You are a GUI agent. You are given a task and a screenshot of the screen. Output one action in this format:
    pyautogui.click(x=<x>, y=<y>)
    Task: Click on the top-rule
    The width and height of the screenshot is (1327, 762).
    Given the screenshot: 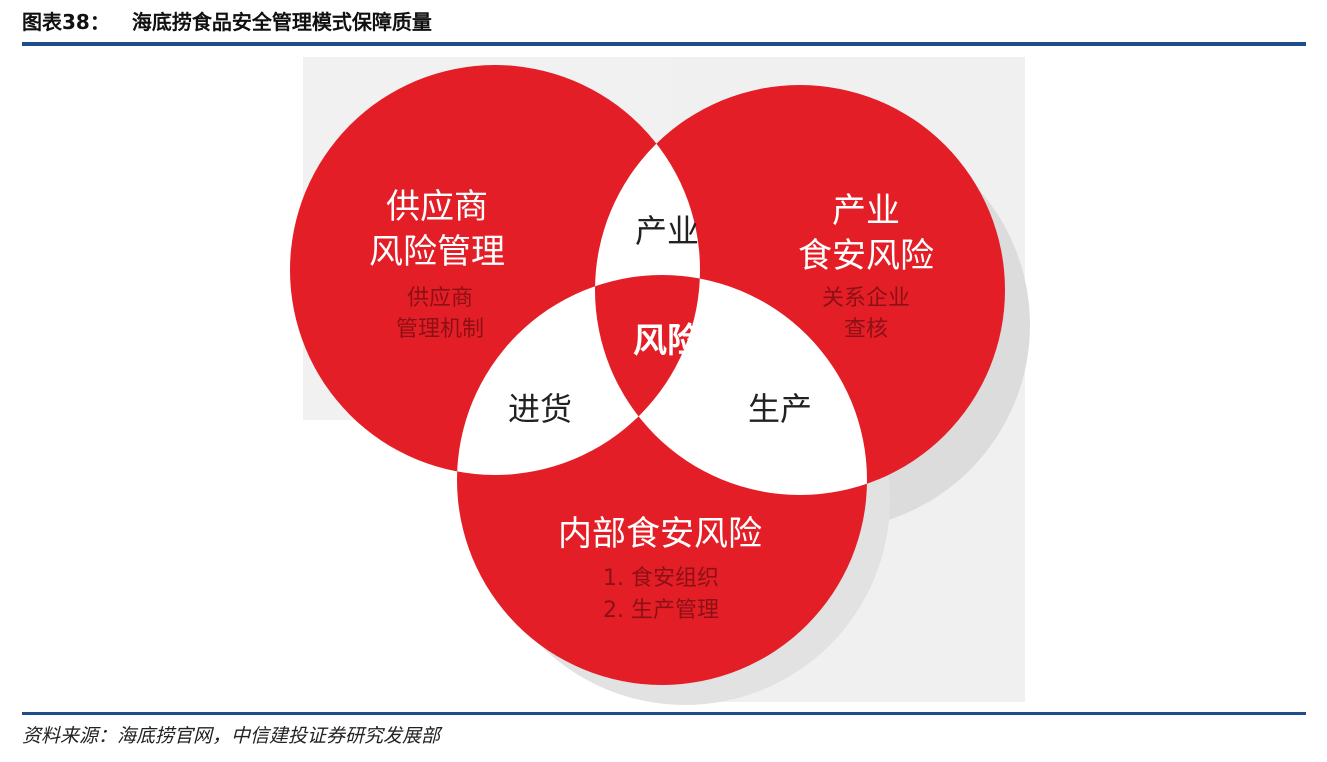 What is the action you would take?
    pyautogui.click(x=664, y=44)
    